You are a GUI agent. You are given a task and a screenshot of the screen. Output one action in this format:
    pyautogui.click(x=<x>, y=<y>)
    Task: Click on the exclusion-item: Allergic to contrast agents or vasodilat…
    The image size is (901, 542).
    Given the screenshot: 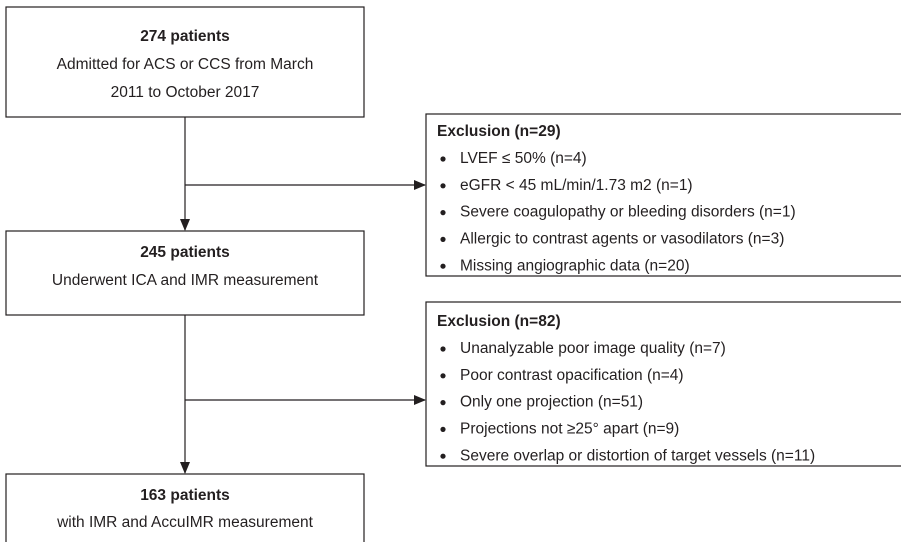 What is the action you would take?
    pyautogui.click(x=622, y=238)
    